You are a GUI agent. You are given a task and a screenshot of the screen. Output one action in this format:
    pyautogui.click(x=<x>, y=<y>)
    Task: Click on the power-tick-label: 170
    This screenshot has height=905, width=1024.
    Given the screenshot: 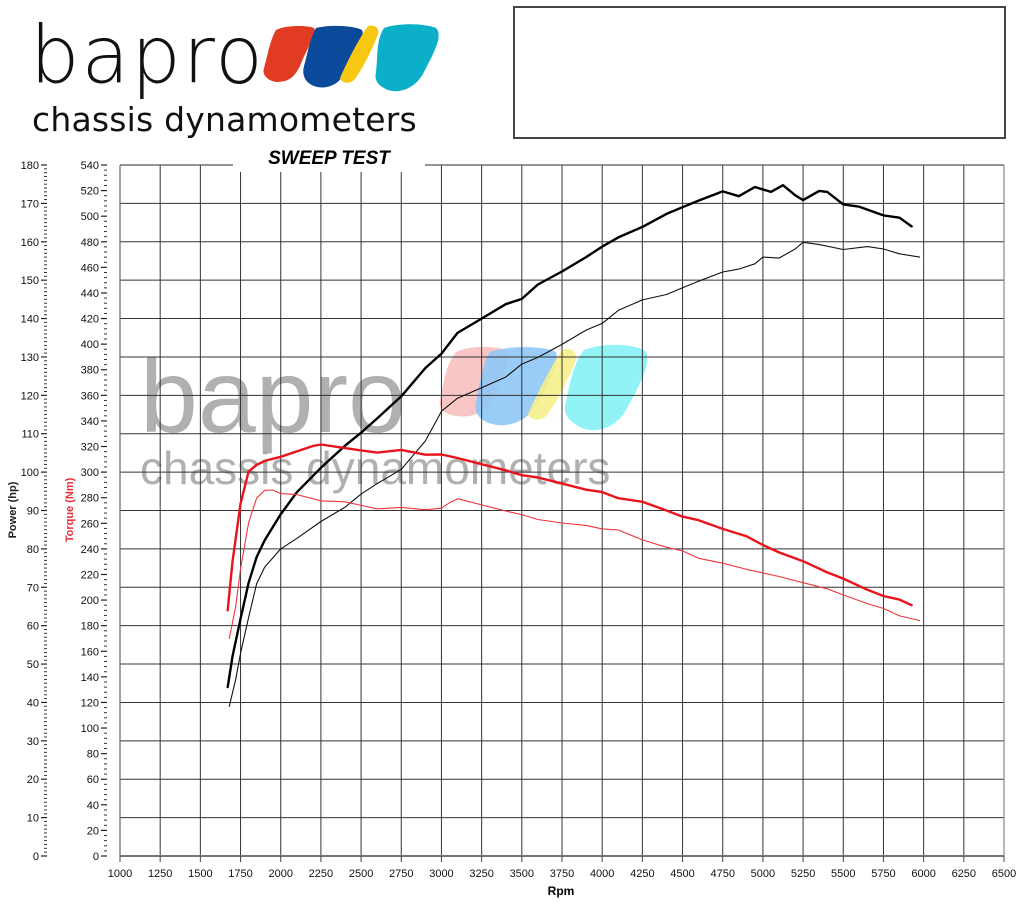 What is the action you would take?
    pyautogui.click(x=30, y=204)
    